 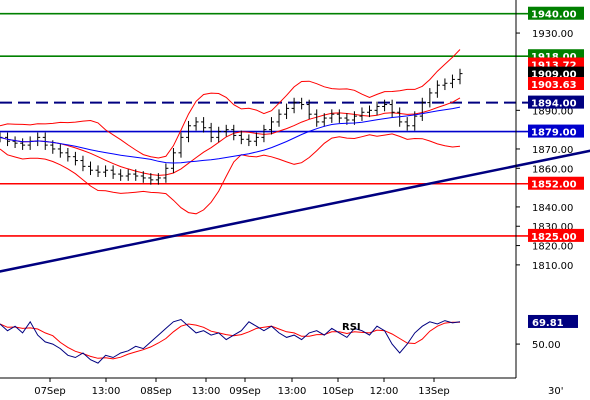 What do you see at coordinates (552, 247) in the screenshot?
I see `y-tick-label: 1820.00` at bounding box center [552, 247].